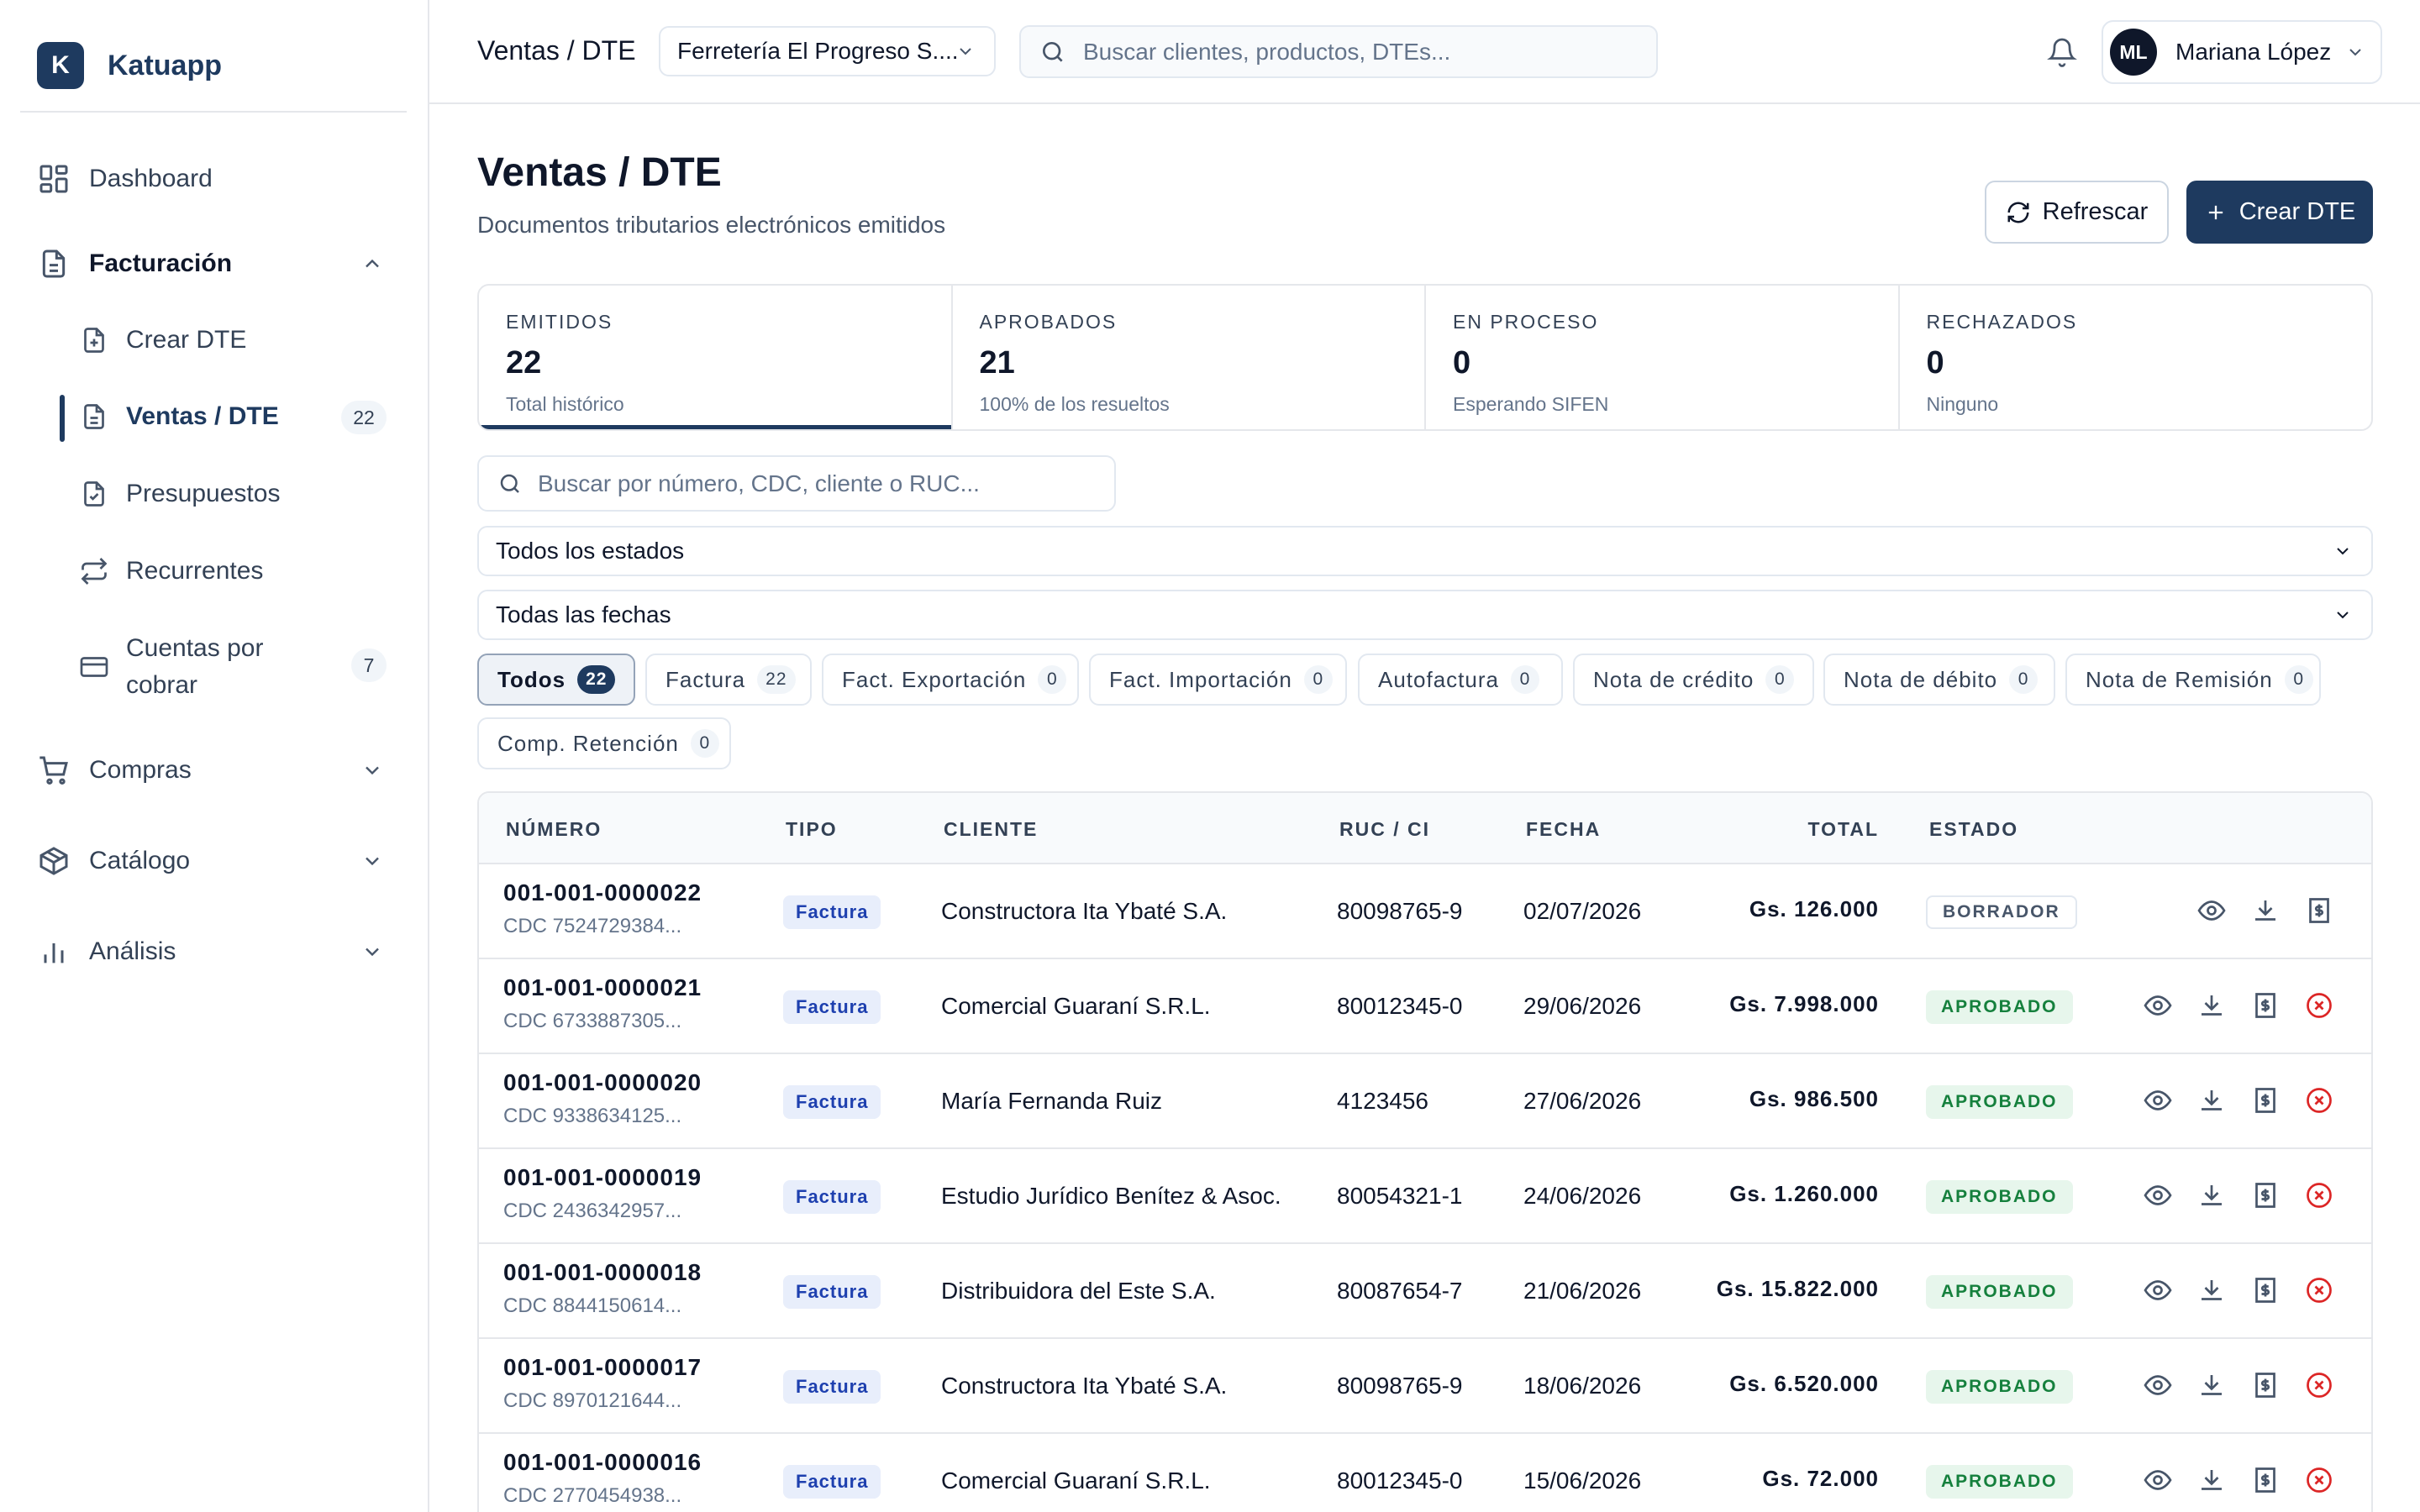 This screenshot has height=1512, width=2420. I want to click on fecha-value: 02/07/2026, so click(1583, 911).